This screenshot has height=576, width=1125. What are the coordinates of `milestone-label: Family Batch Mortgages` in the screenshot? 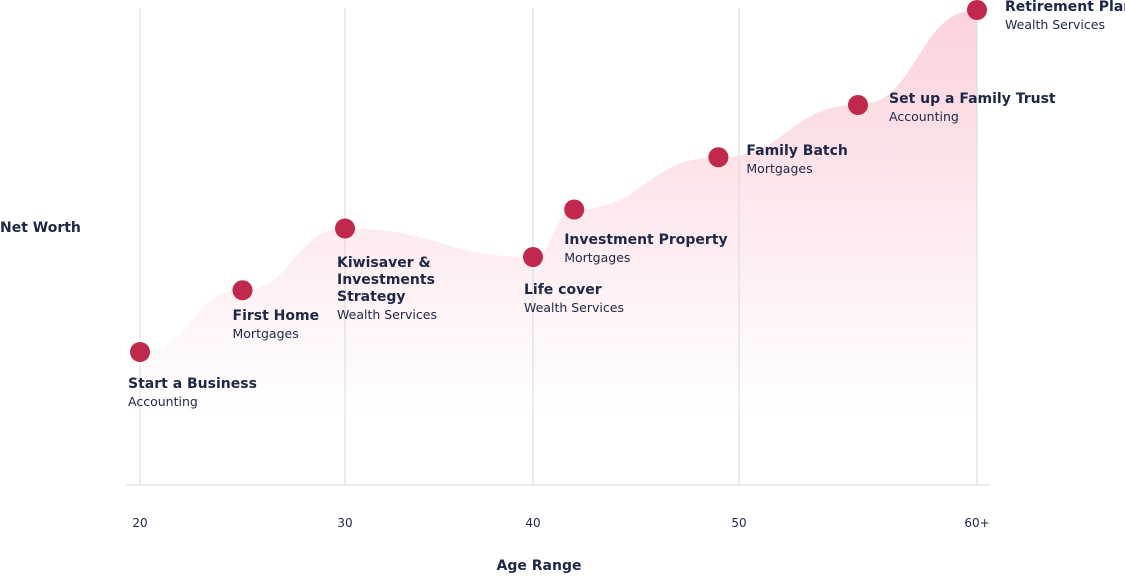 It's located at (796, 160).